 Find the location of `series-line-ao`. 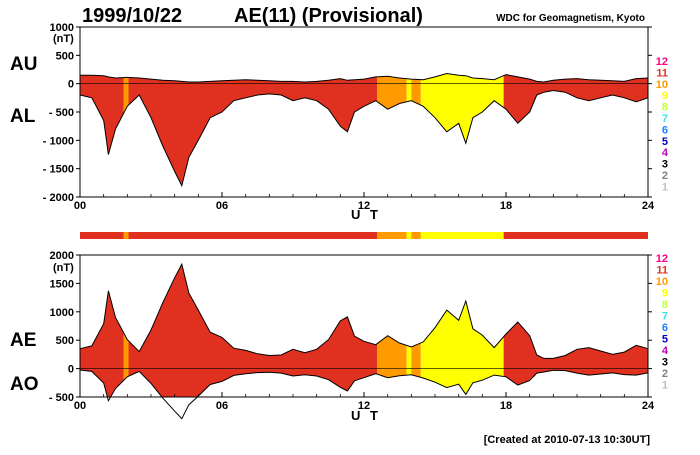

series-line-ao is located at coordinates (364, 394).